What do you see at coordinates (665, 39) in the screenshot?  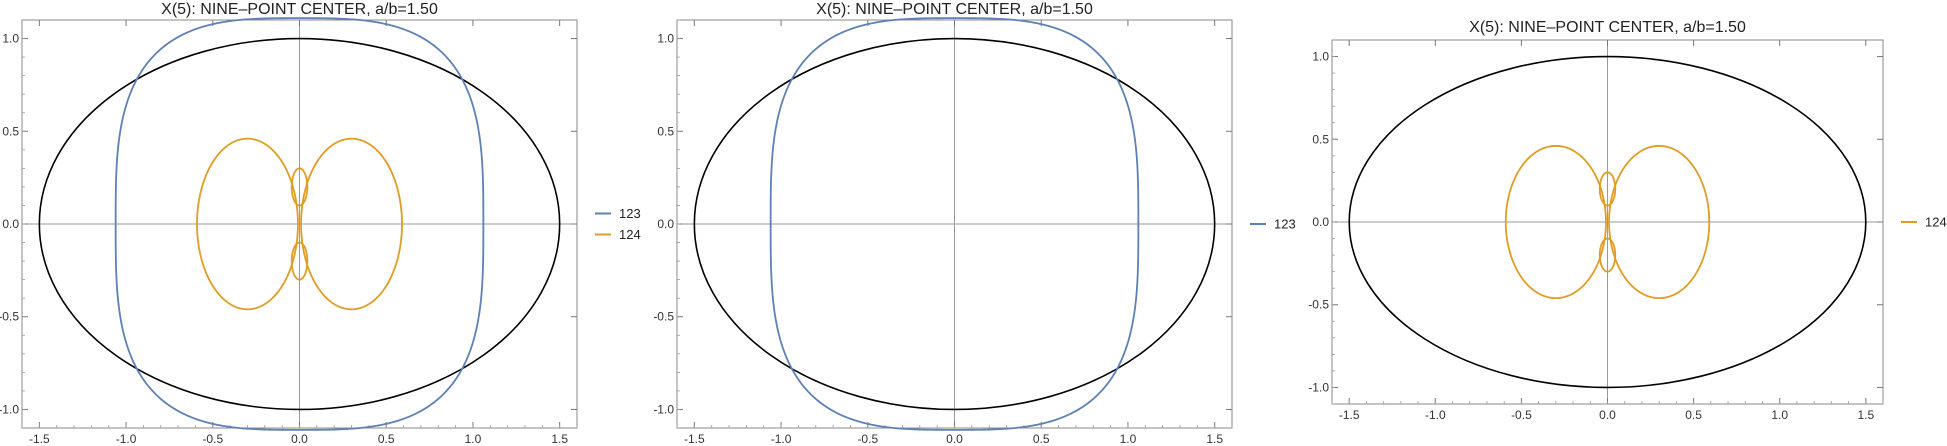 I see `chart-2-y-tick-label: 1.0` at bounding box center [665, 39].